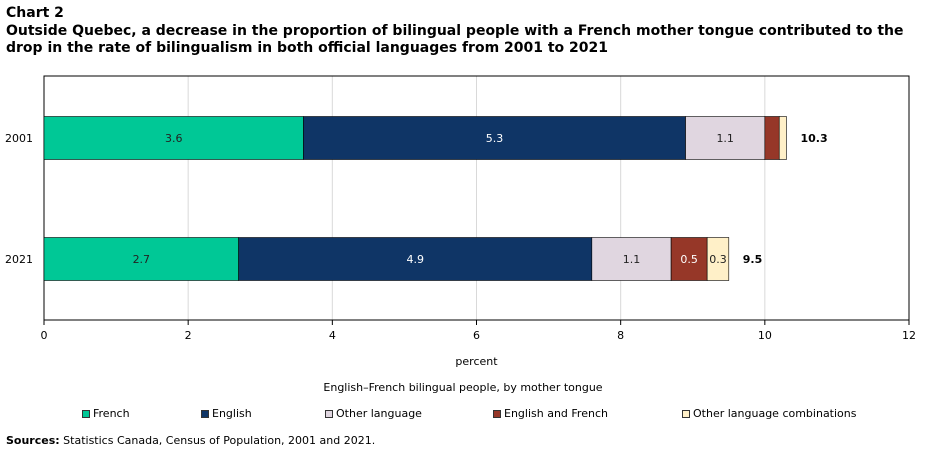 The image size is (926, 454). Describe the element at coordinates (753, 259) in the screenshot. I see `bar-total-label: 9.5` at that location.